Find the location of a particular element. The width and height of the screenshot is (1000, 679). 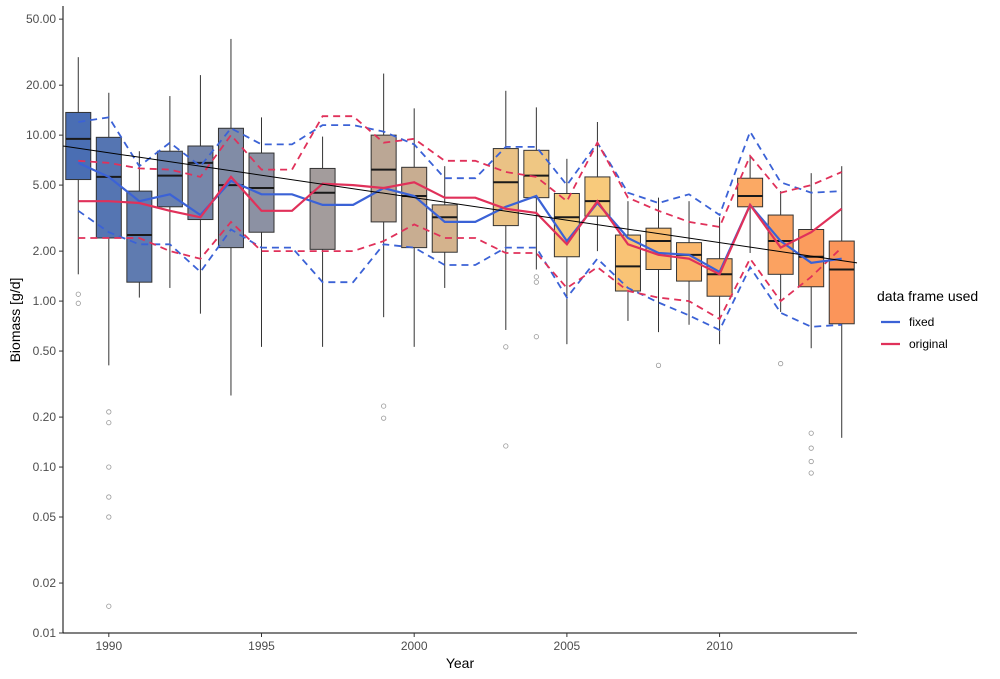

box-1992 is located at coordinates (169, 192).